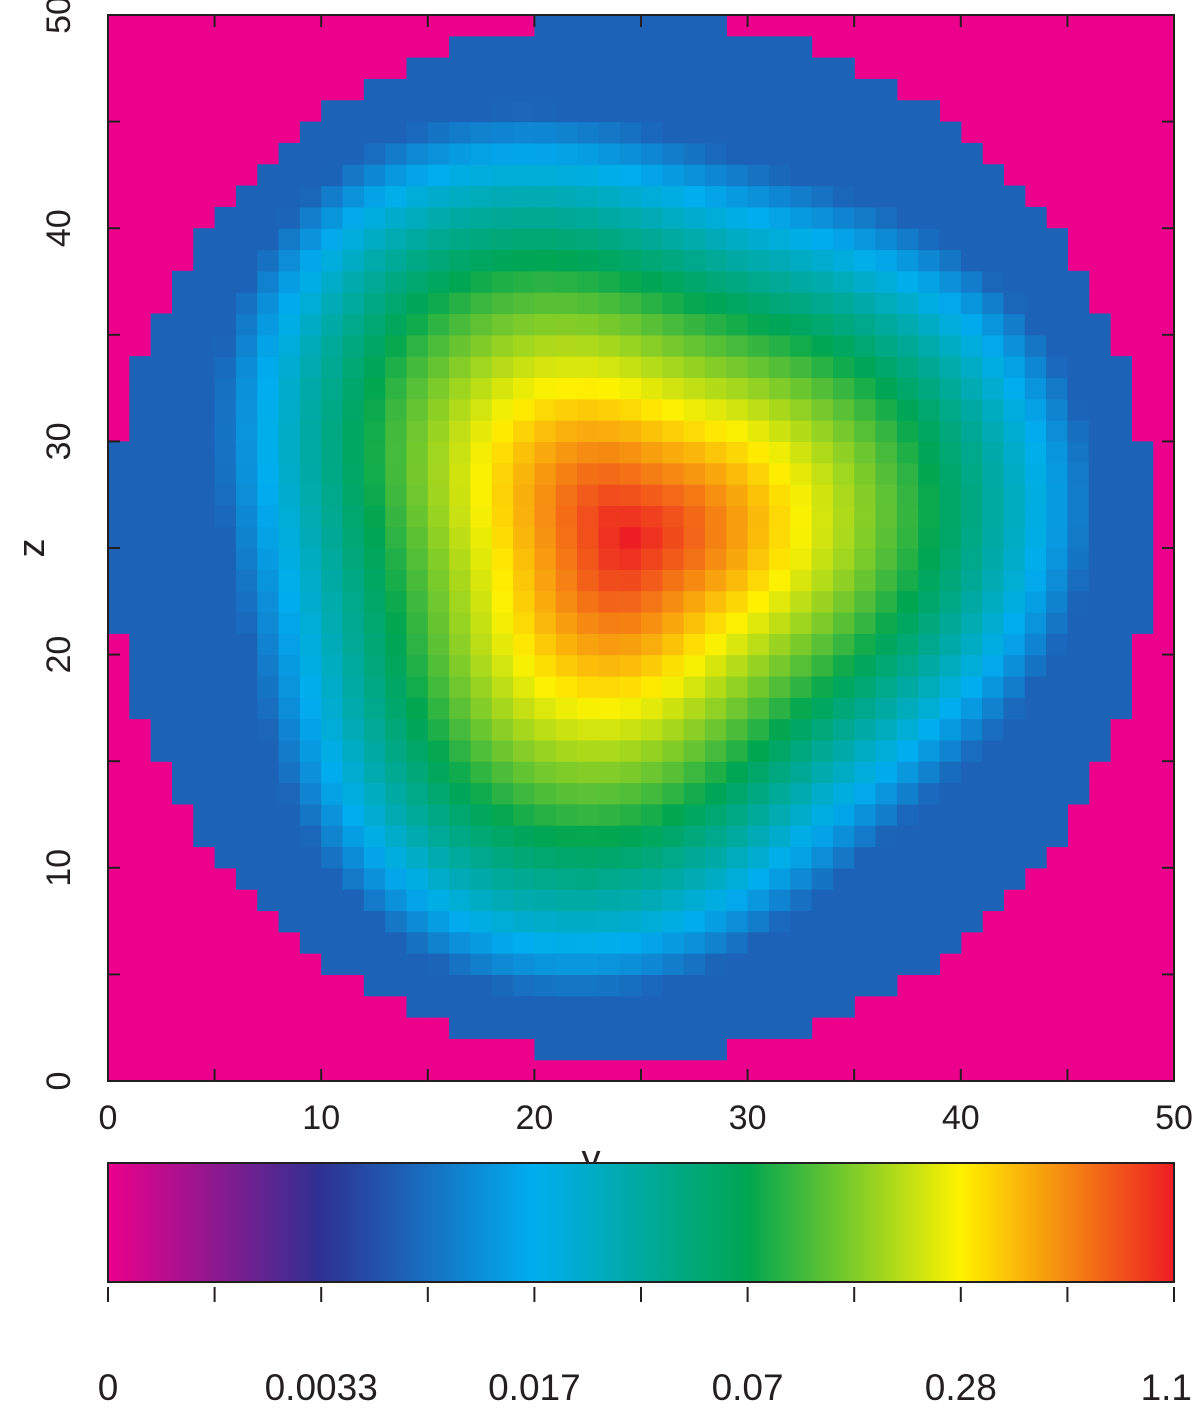  I want to click on y-tick-label: 50, so click(59, 17).